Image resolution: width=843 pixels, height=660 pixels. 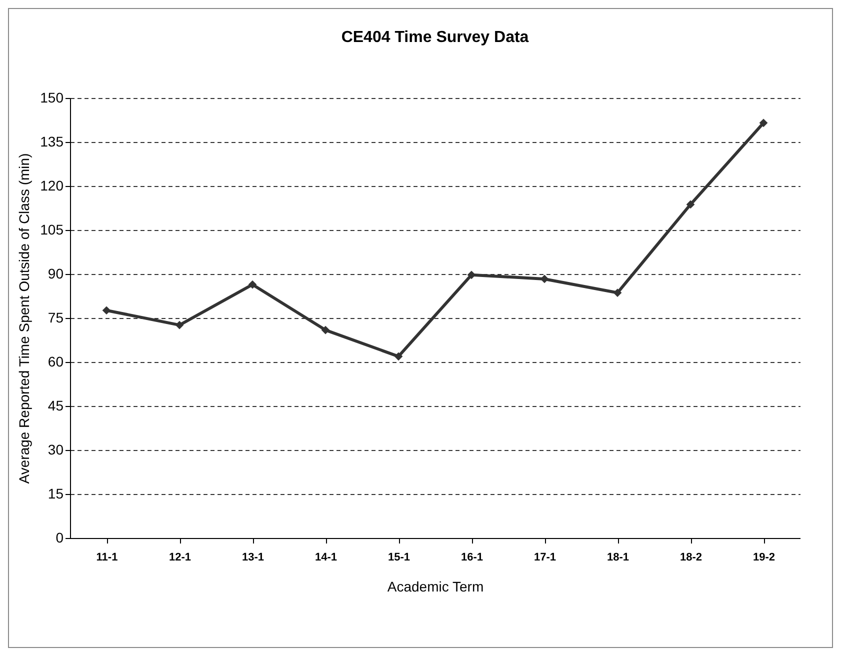 What do you see at coordinates (764, 558) in the screenshot?
I see `x-tick-label: 19-2` at bounding box center [764, 558].